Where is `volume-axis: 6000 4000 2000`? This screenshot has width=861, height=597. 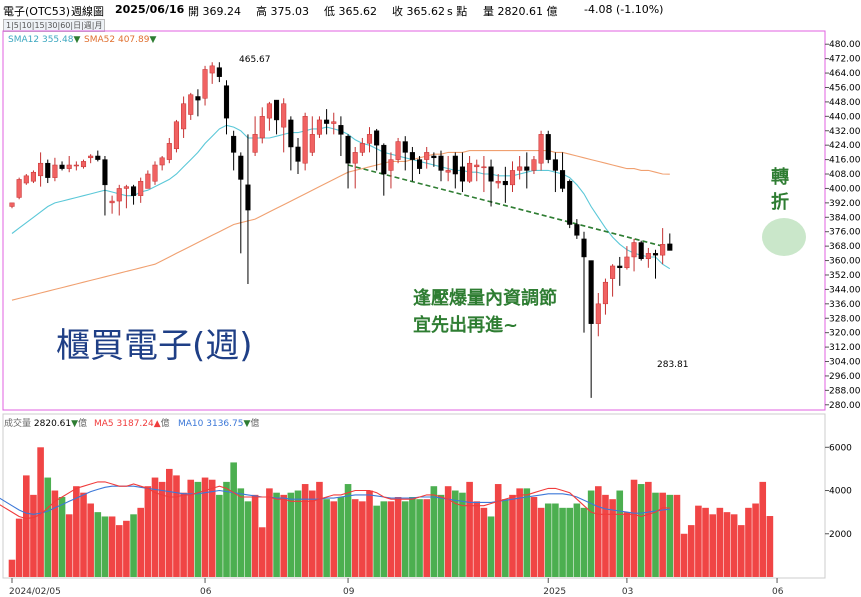
volume-axis: 6000 4000 2000 is located at coordinates (838, 491).